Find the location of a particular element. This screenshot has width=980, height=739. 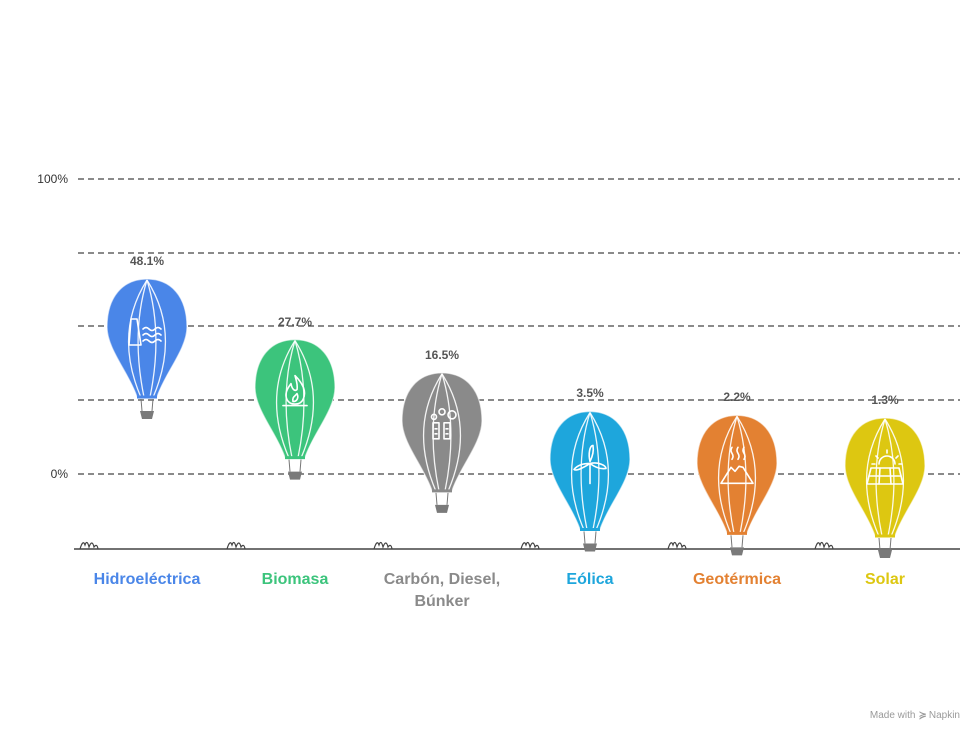

balloon-biomasa is located at coordinates (295, 409).